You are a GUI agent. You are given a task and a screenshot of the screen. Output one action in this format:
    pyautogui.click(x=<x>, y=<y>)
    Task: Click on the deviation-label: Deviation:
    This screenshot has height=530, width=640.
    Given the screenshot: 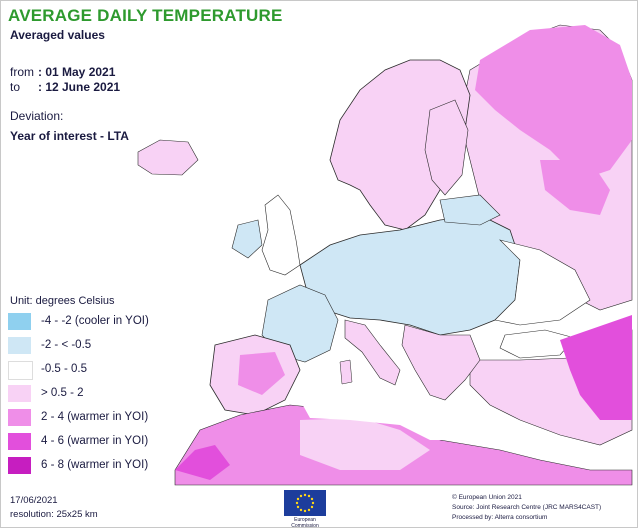 What is the action you would take?
    pyautogui.click(x=37, y=116)
    